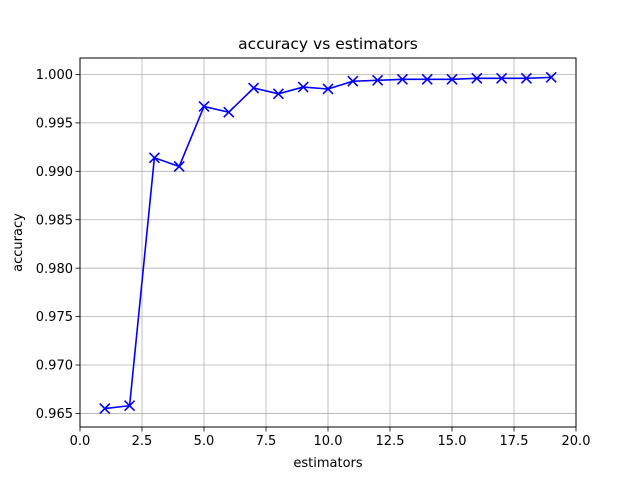 Image resolution: width=640 pixels, height=484 pixels. Describe the element at coordinates (54, 75) in the screenshot. I see `y-tick-label: 1.000` at that location.